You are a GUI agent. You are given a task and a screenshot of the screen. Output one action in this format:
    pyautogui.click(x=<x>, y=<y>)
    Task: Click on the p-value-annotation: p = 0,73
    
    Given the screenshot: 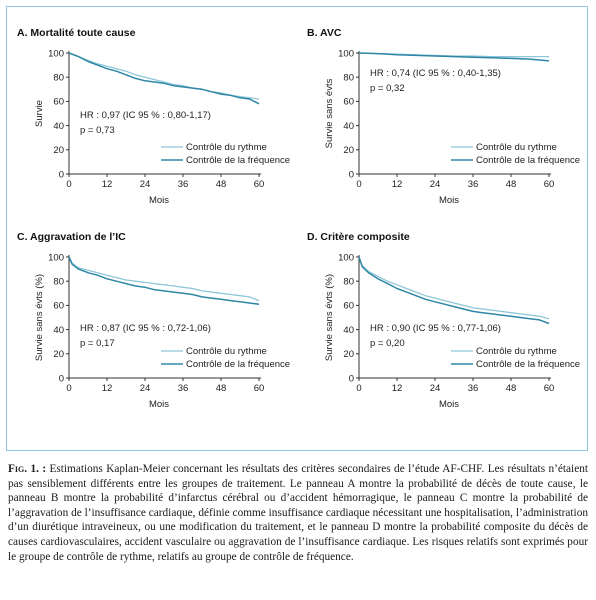 What is the action you would take?
    pyautogui.click(x=97, y=130)
    